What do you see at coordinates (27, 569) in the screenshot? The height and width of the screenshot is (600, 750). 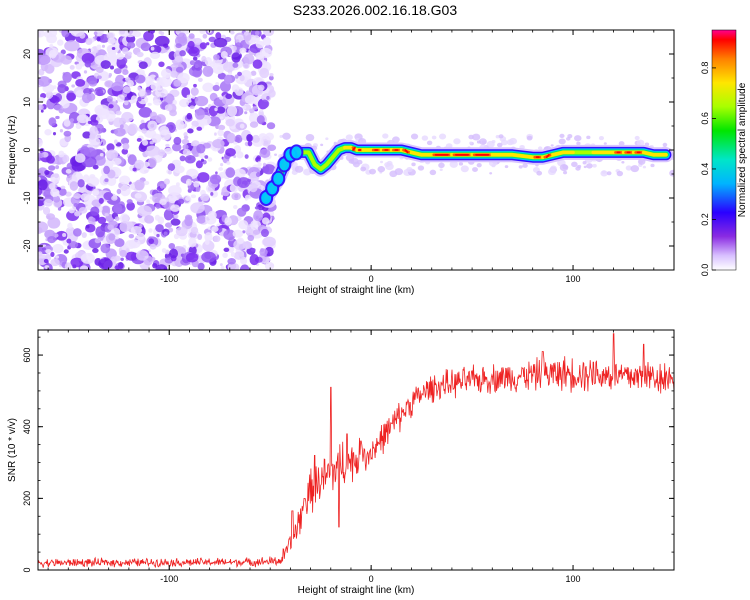 I see `y-tick-label: 0` at bounding box center [27, 569].